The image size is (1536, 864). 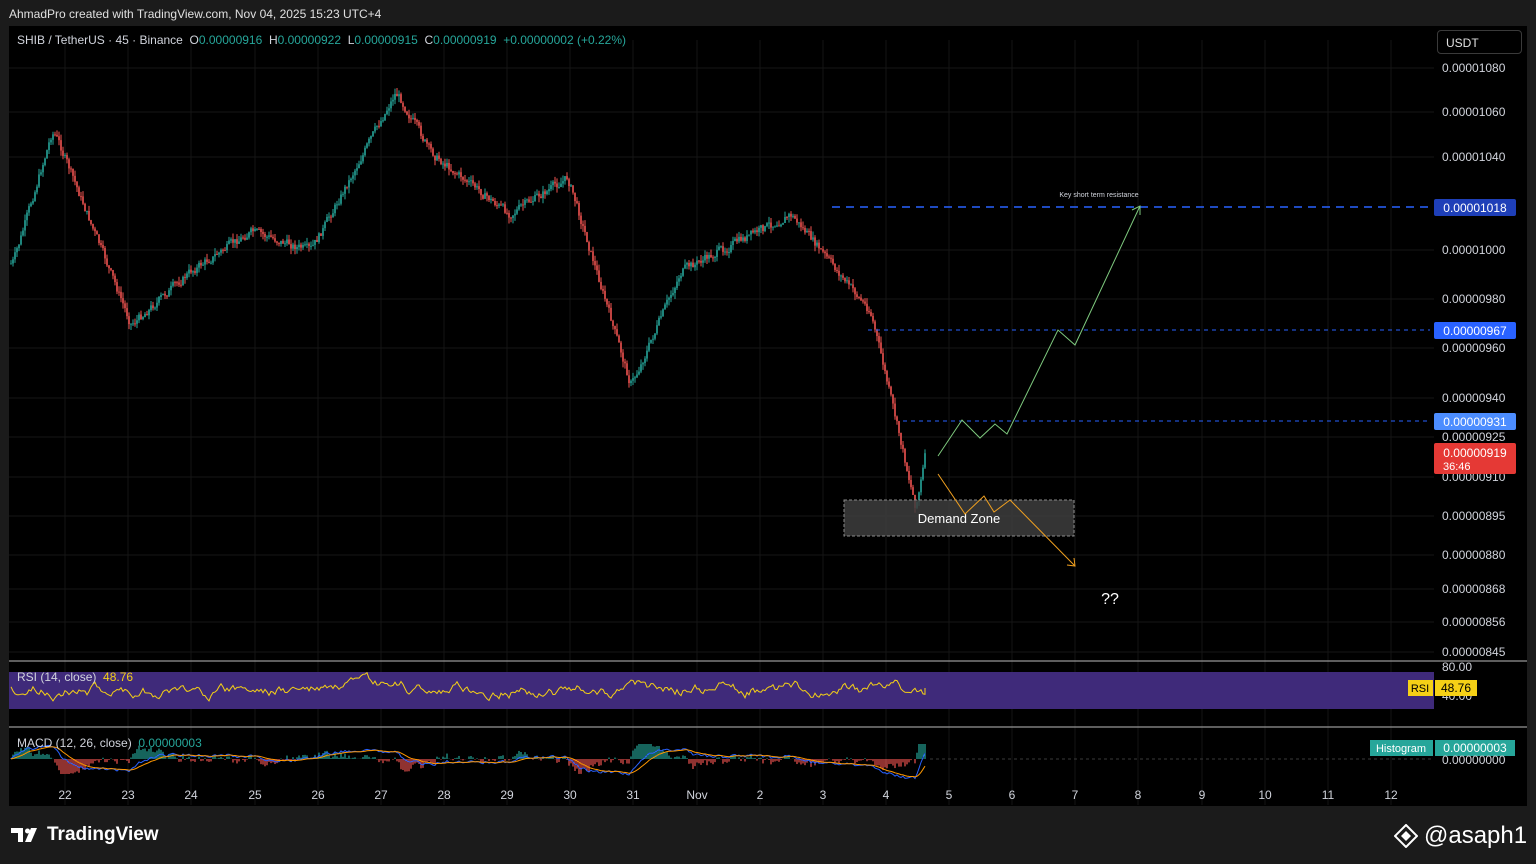 What do you see at coordinates (1475, 208) in the screenshot?
I see `resistance-price-label: 0.00001018` at bounding box center [1475, 208].